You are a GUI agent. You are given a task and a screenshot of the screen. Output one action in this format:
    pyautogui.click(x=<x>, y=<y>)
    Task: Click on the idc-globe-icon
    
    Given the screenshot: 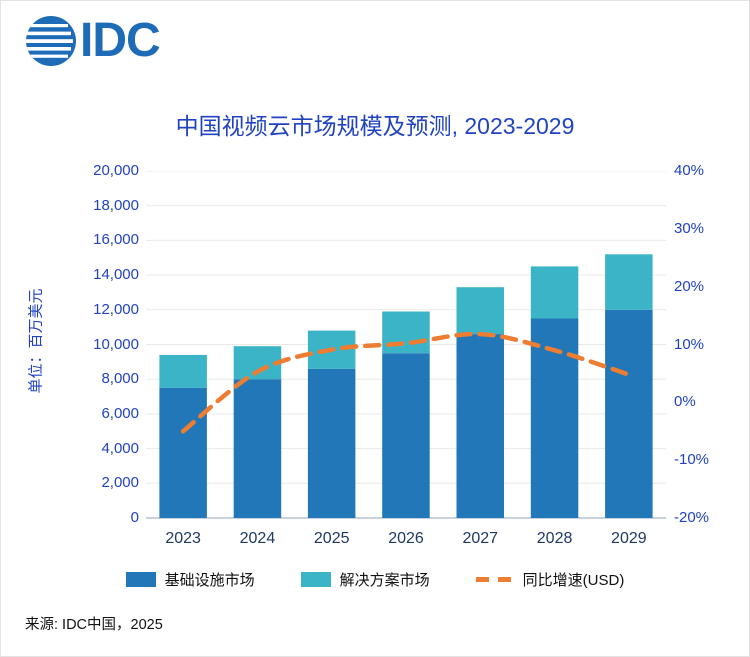 What is the action you would take?
    pyautogui.click(x=51, y=41)
    